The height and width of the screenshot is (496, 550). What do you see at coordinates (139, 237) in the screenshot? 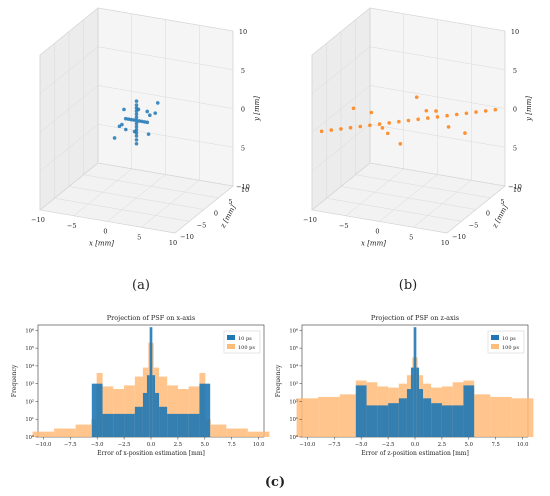
I see `x-tick-label: 5` at bounding box center [139, 237].